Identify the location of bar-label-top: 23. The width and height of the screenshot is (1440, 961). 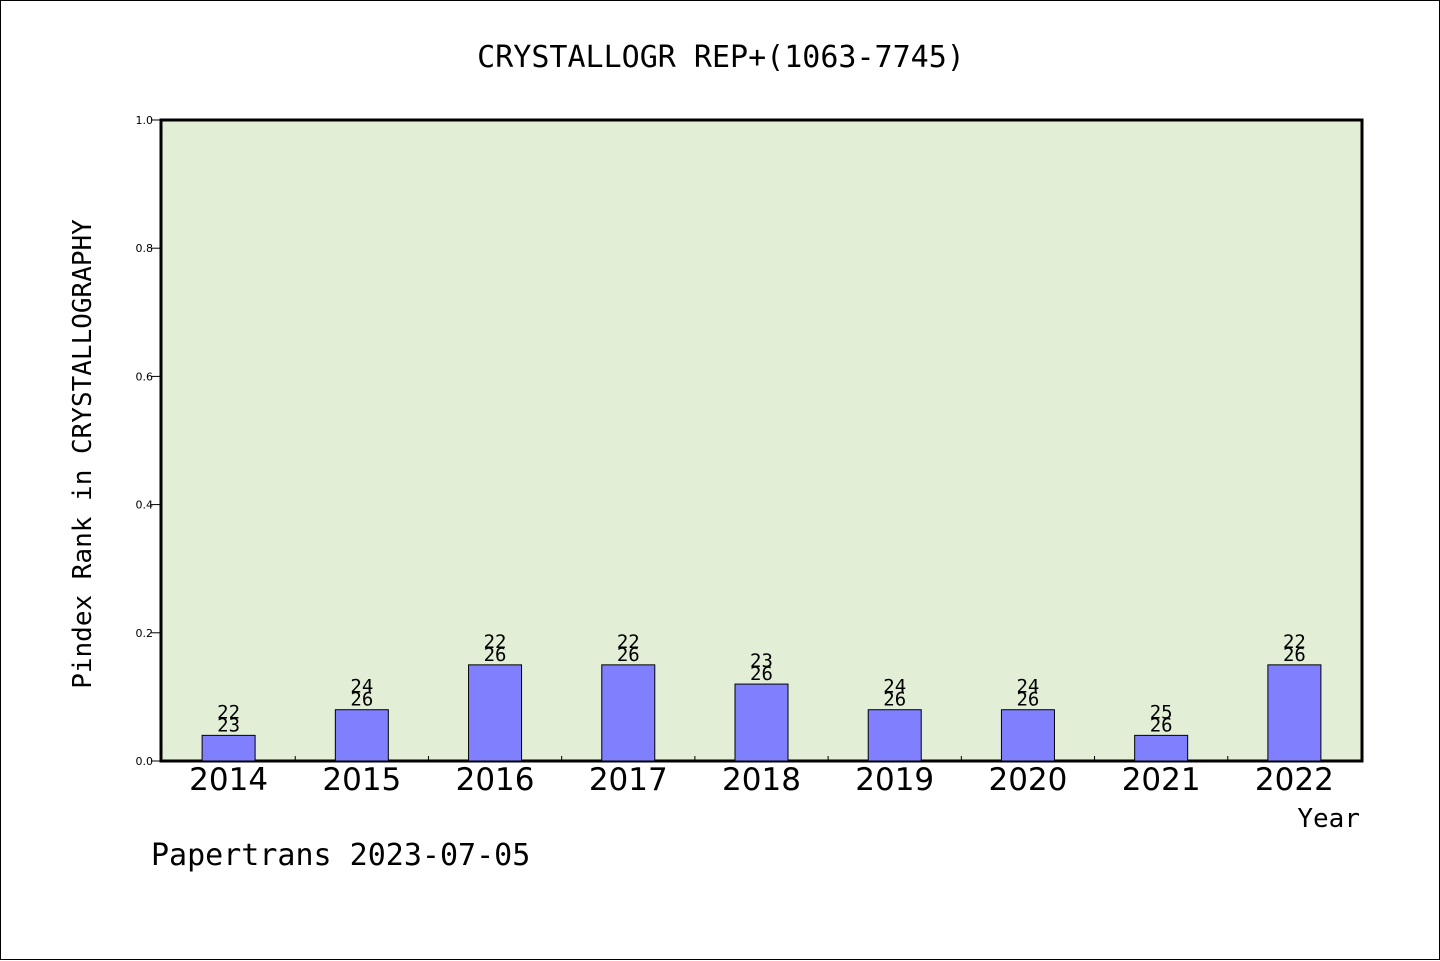
(761, 661).